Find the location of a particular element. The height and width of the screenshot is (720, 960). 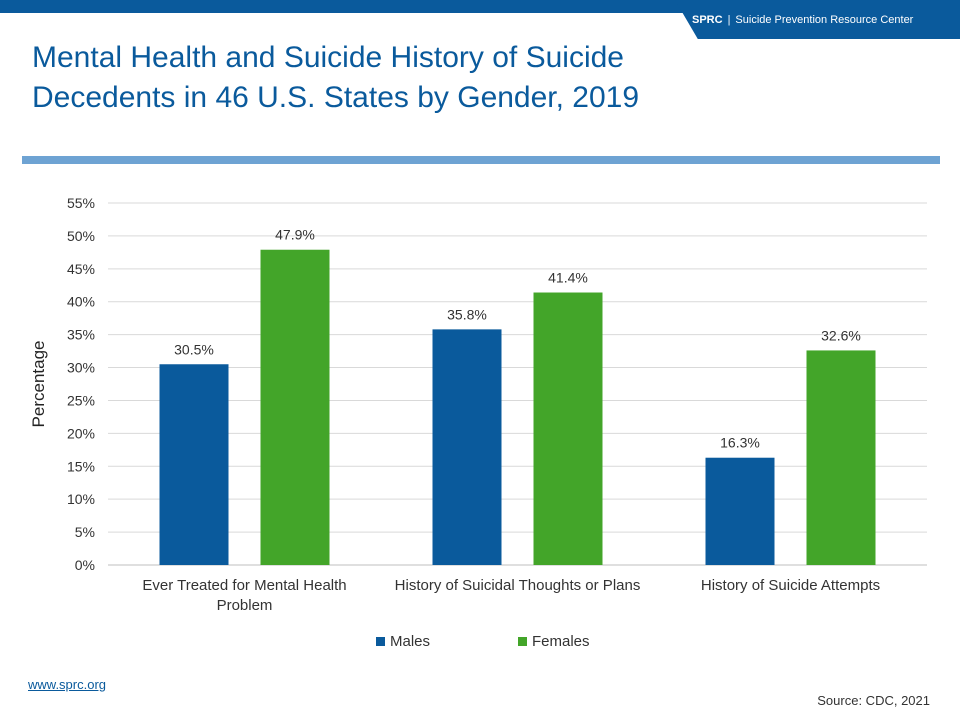

y-tick-label: 15% is located at coordinates (81, 466).